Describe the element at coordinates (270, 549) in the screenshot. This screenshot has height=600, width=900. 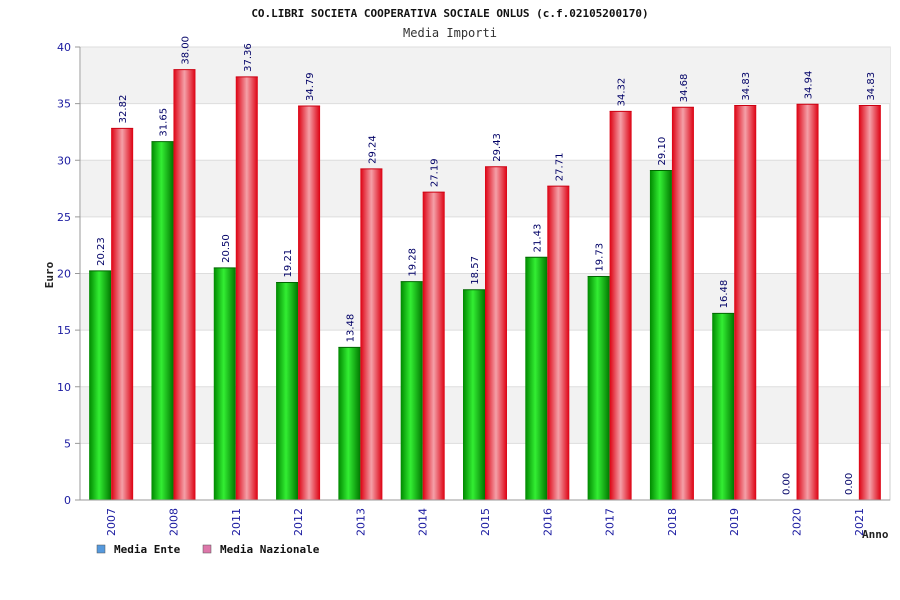
I see `legend-label-nazionale: Media Nazionale` at that location.